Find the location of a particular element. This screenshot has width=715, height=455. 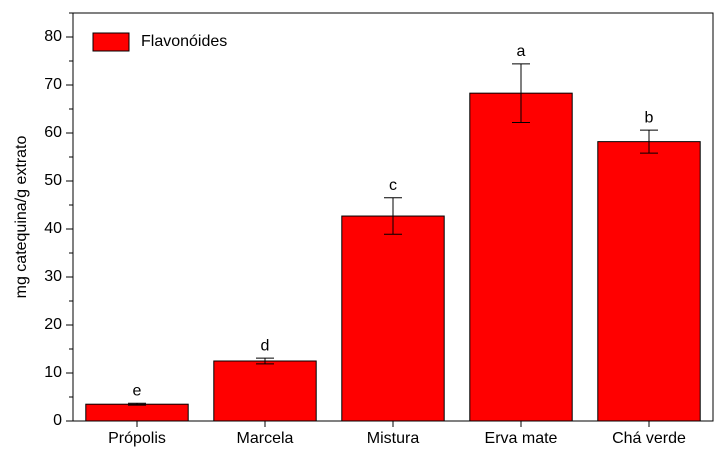

x-tick-label: Erva mate is located at coordinates (521, 438).